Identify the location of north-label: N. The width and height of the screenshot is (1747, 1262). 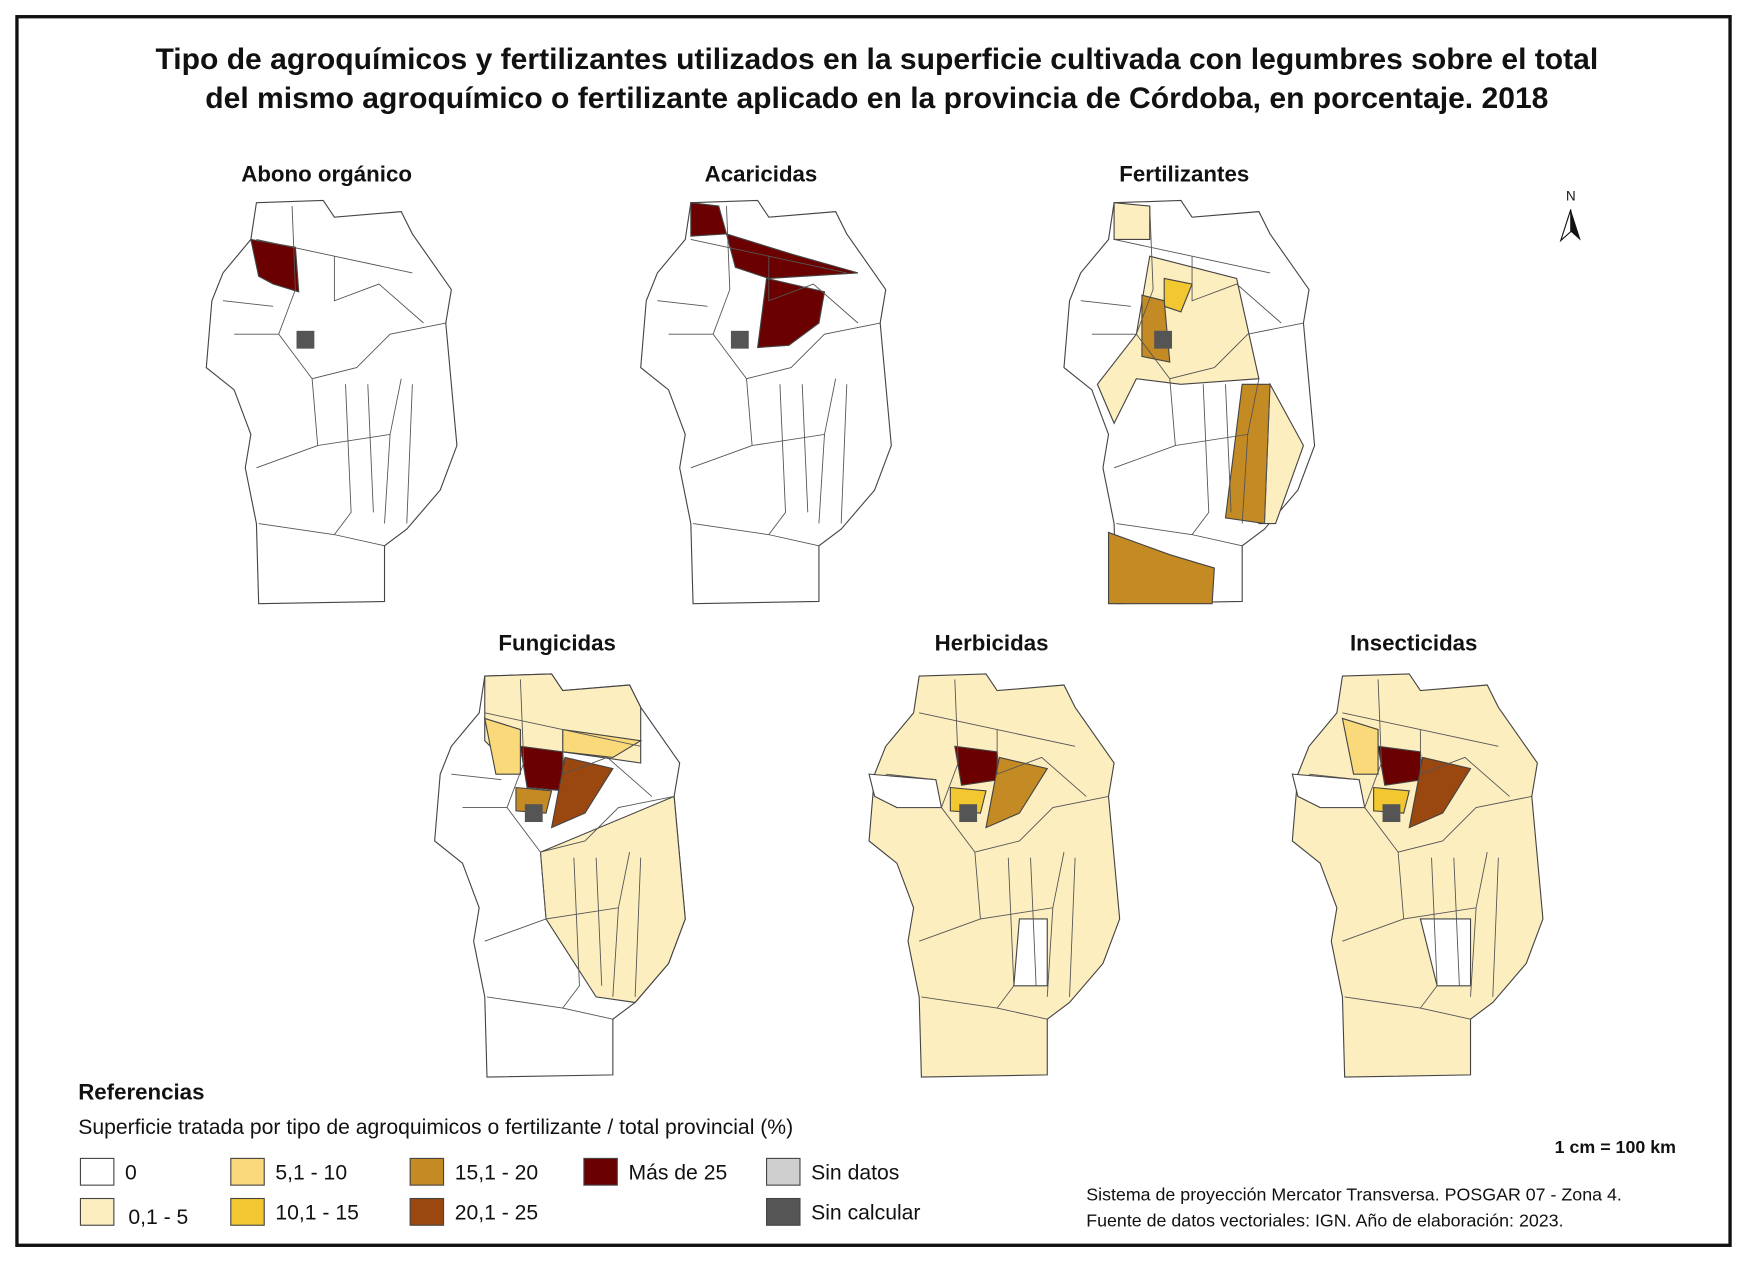
(1571, 195).